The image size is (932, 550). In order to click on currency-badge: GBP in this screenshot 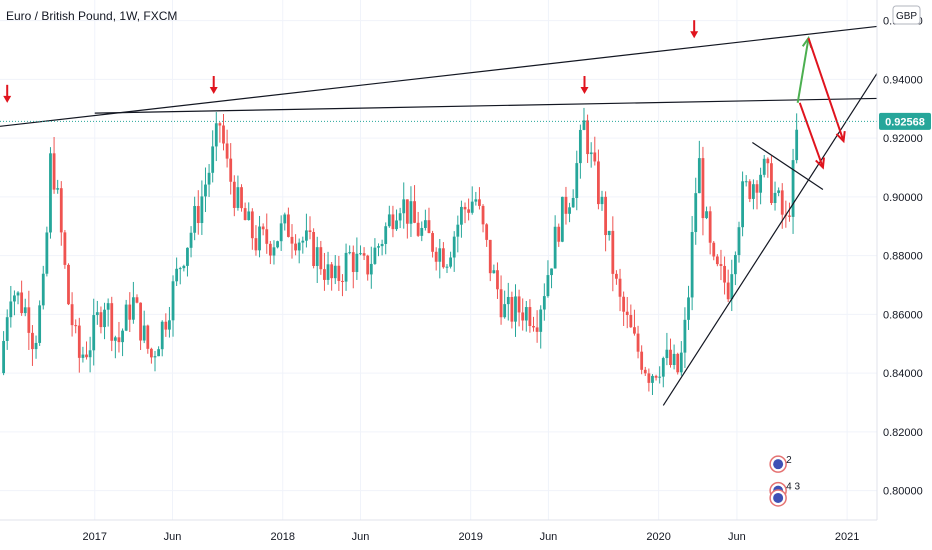, I will do `click(906, 15)`.